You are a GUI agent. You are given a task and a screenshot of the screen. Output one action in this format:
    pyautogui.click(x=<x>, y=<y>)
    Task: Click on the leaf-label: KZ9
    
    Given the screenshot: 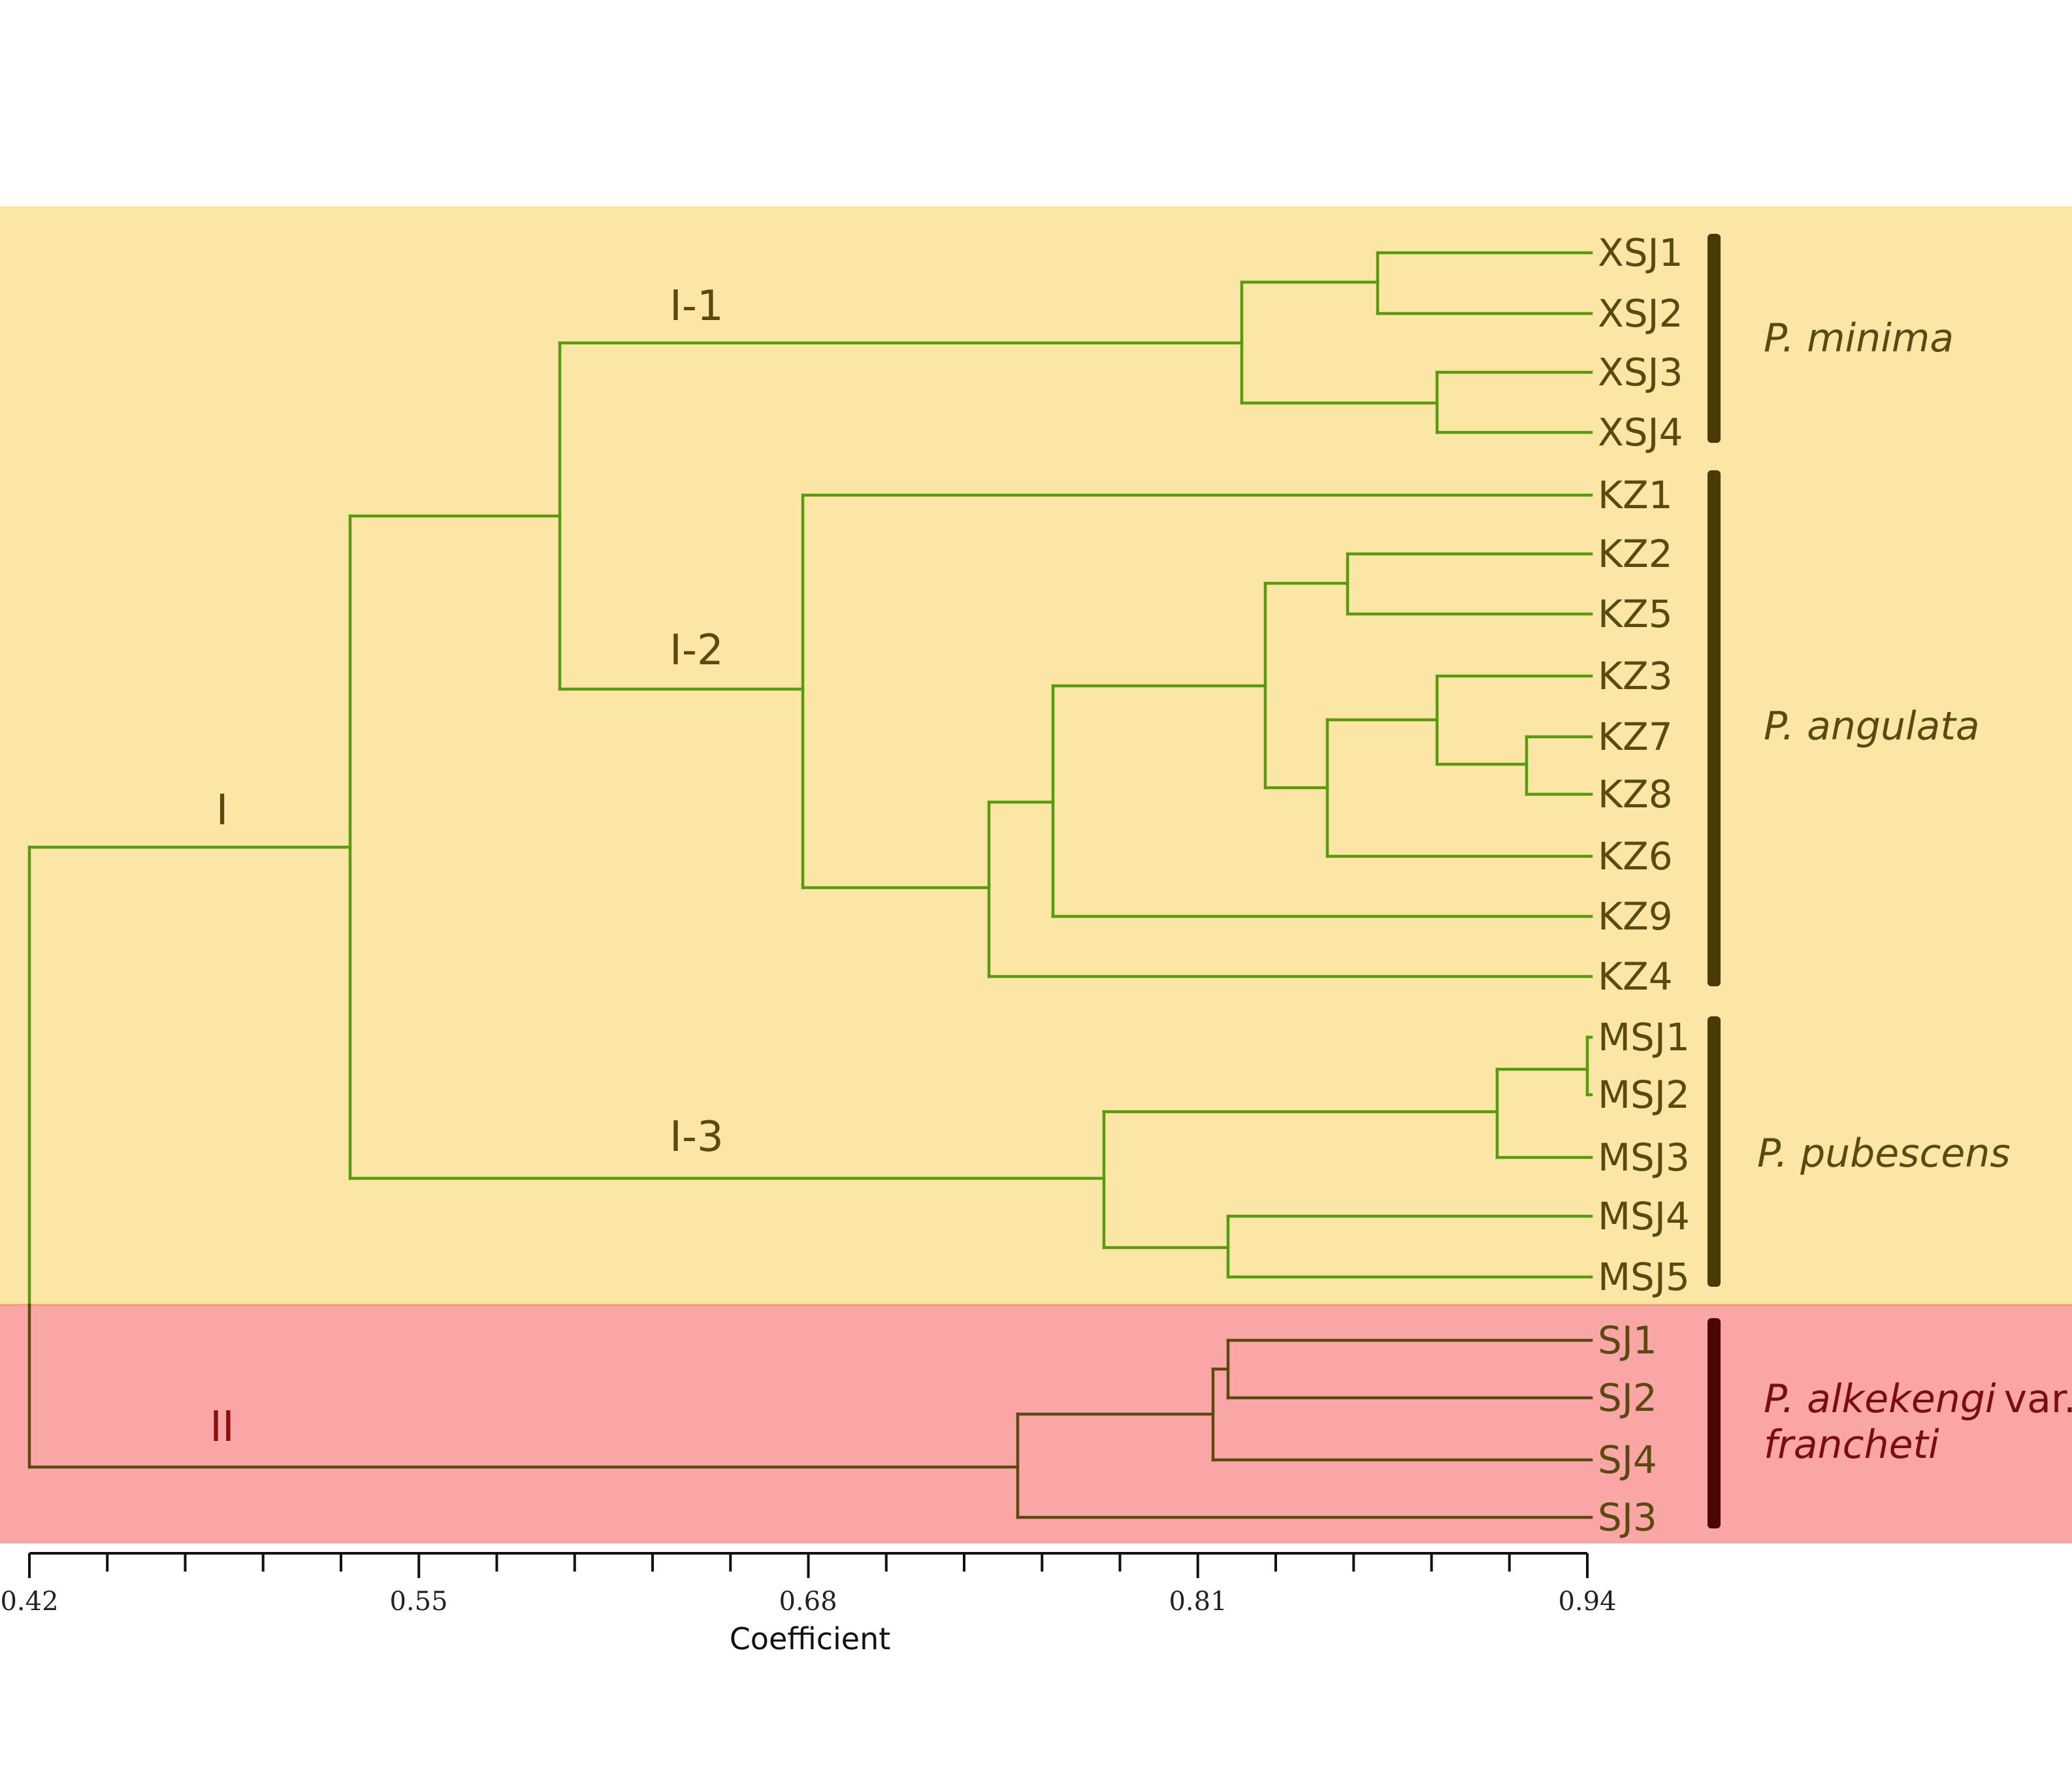 What is the action you would take?
    pyautogui.click(x=1635, y=916)
    